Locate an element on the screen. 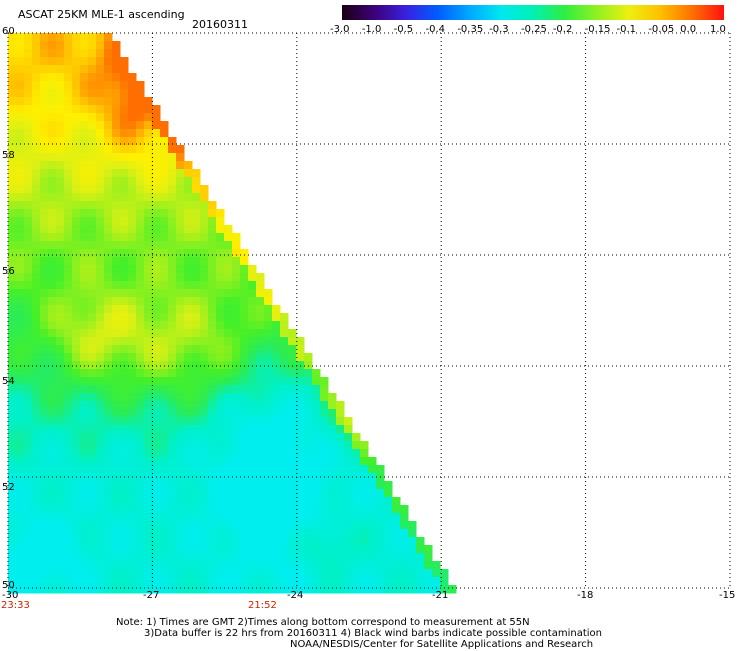 This screenshot has width=740, height=651. colorbar-label: -0.35 is located at coordinates (470, 29).